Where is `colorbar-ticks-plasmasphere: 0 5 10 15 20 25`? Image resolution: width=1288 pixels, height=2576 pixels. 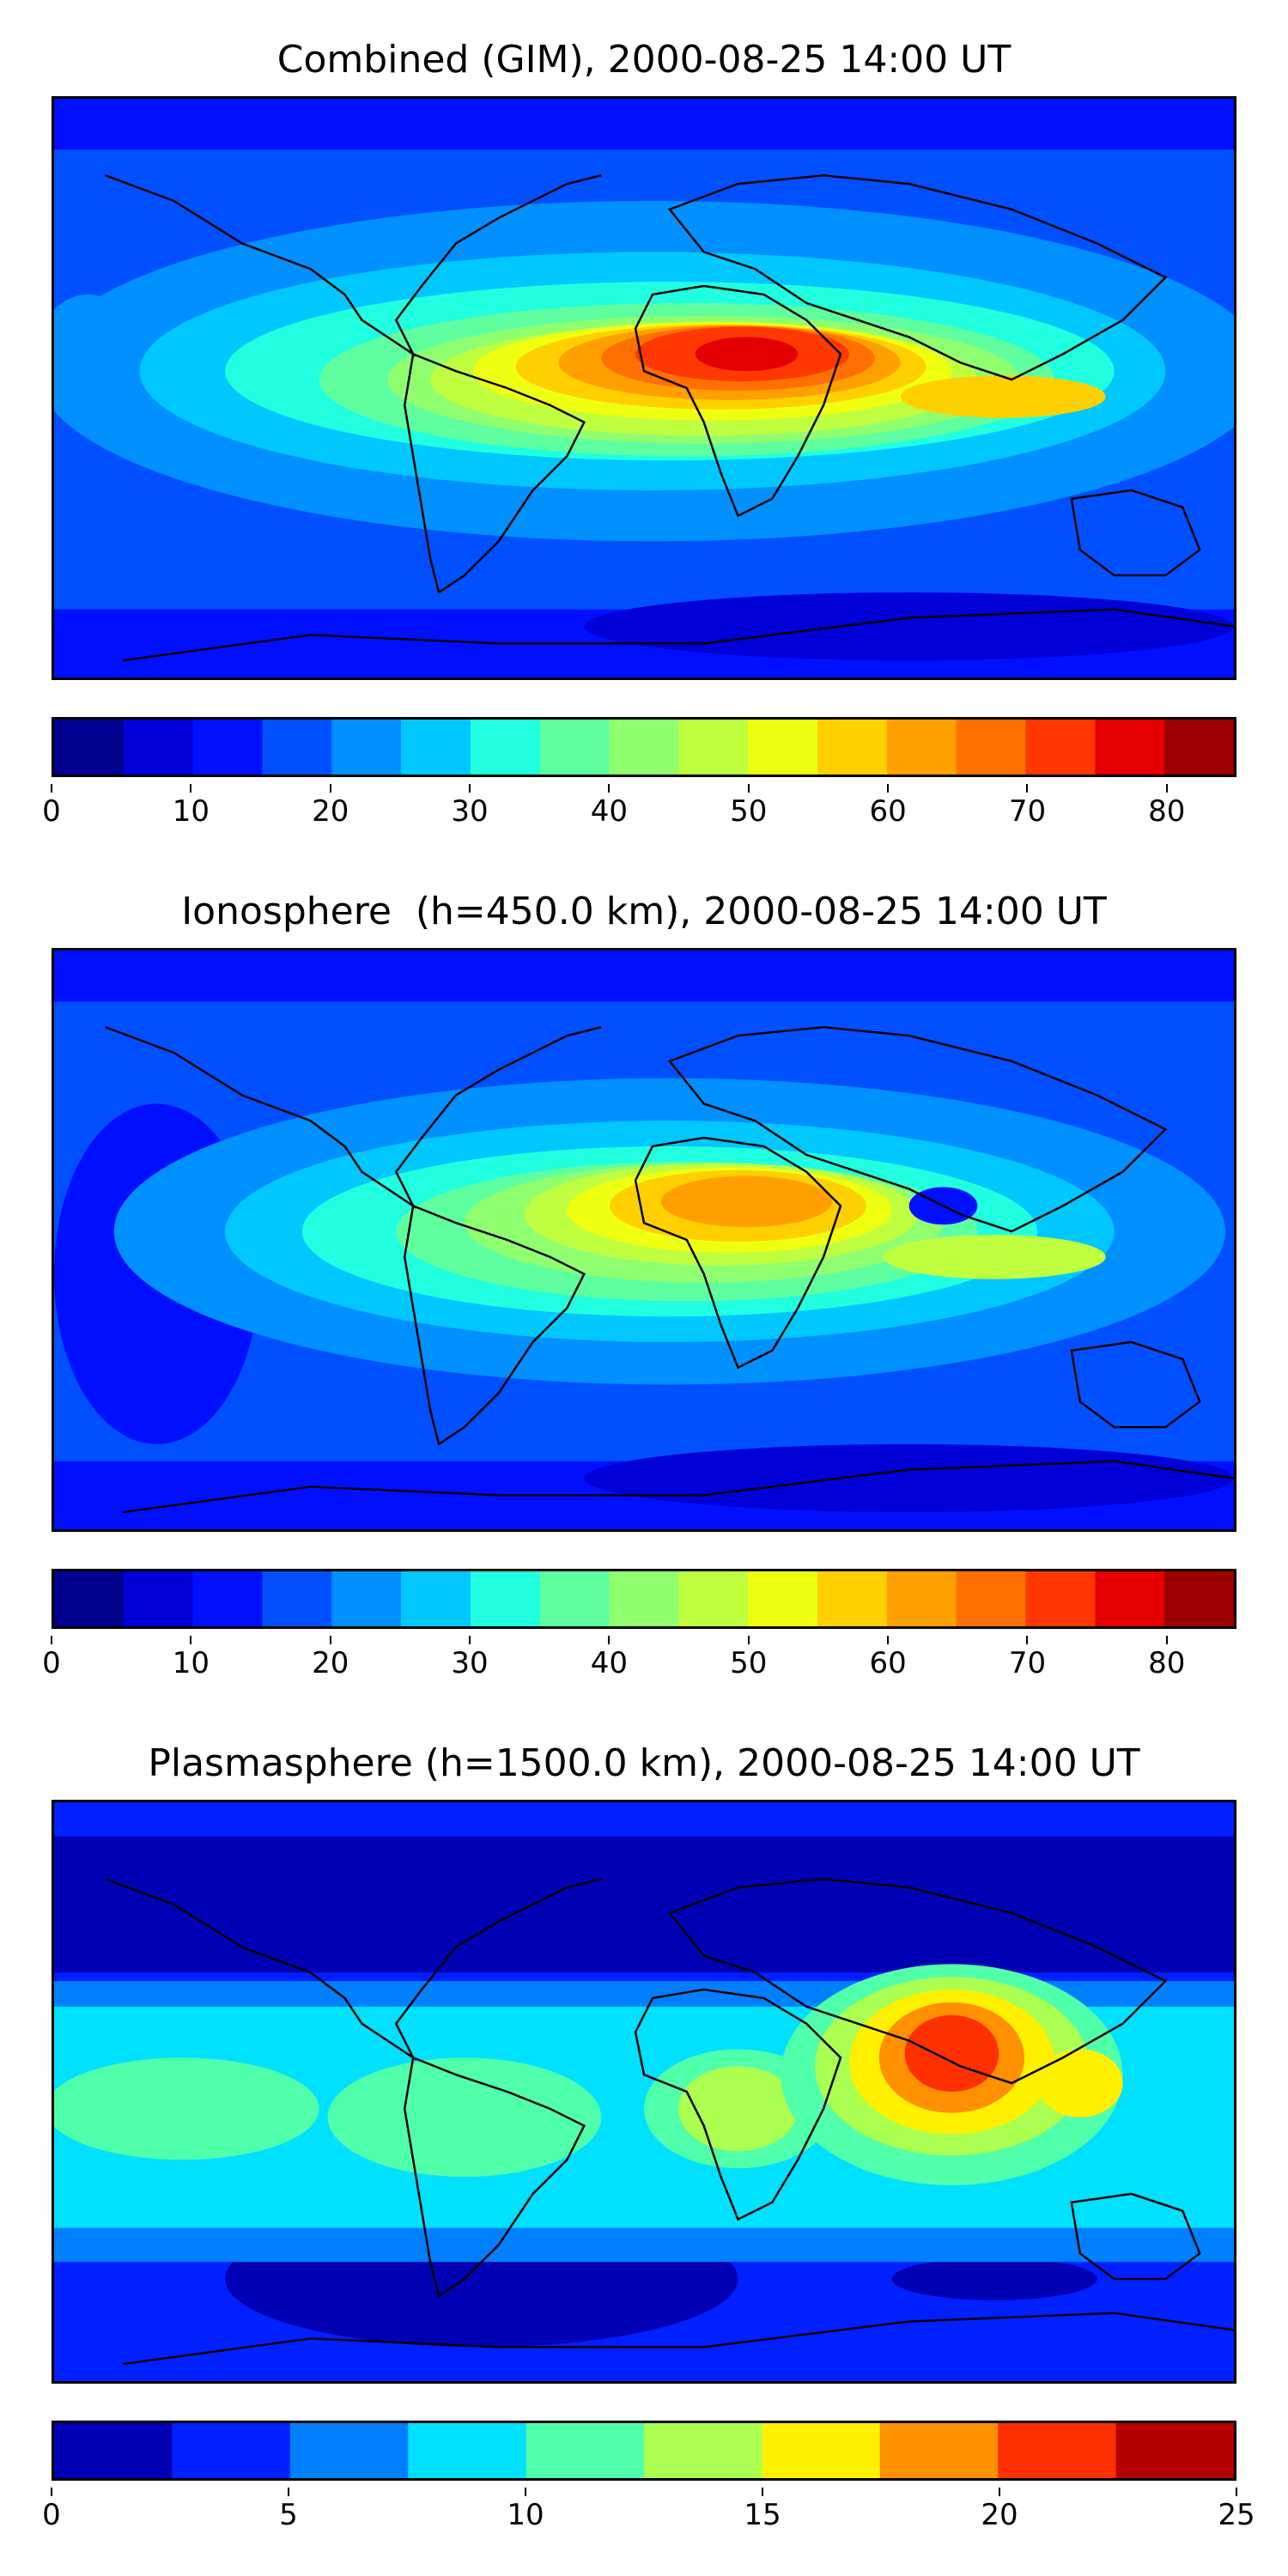
colorbar-ticks-plasmasphere: 0 5 10 15 20 25 is located at coordinates (649, 2514).